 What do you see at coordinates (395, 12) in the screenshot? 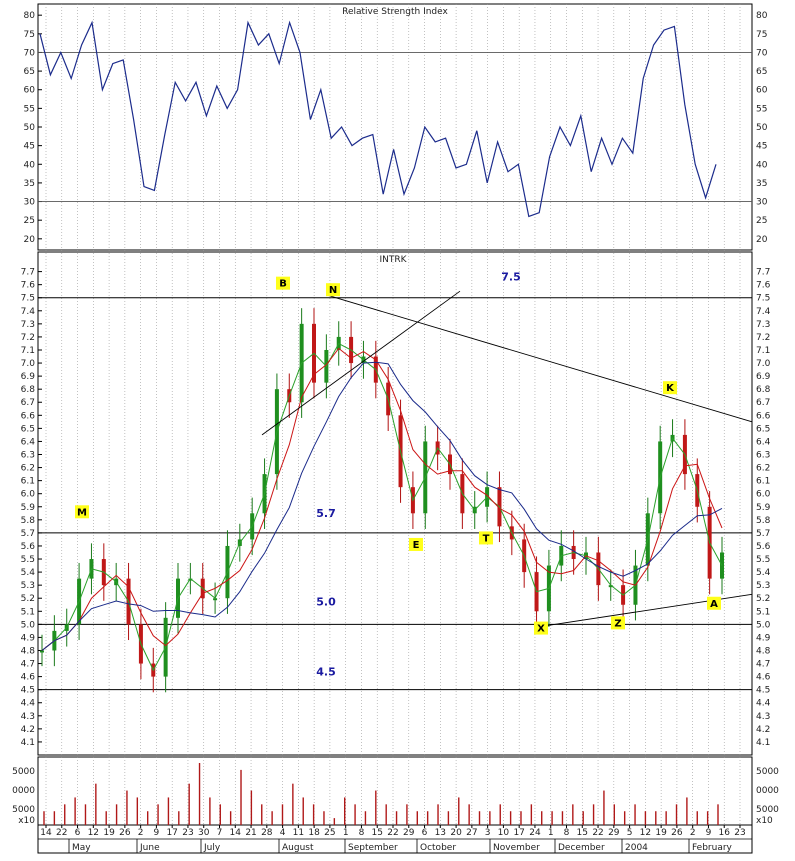
I see `rsi-title: Relative Strength Index` at bounding box center [395, 12].